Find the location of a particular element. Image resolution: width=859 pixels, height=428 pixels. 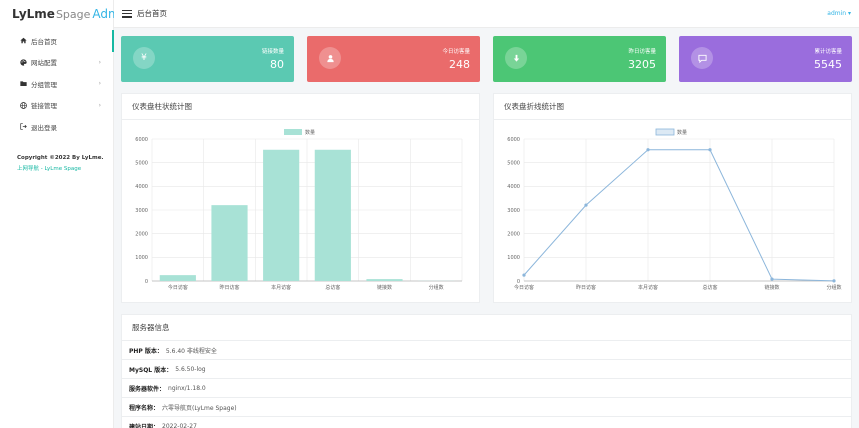

line-chart-title: 仪表盘折线统计图 is located at coordinates (672, 107).